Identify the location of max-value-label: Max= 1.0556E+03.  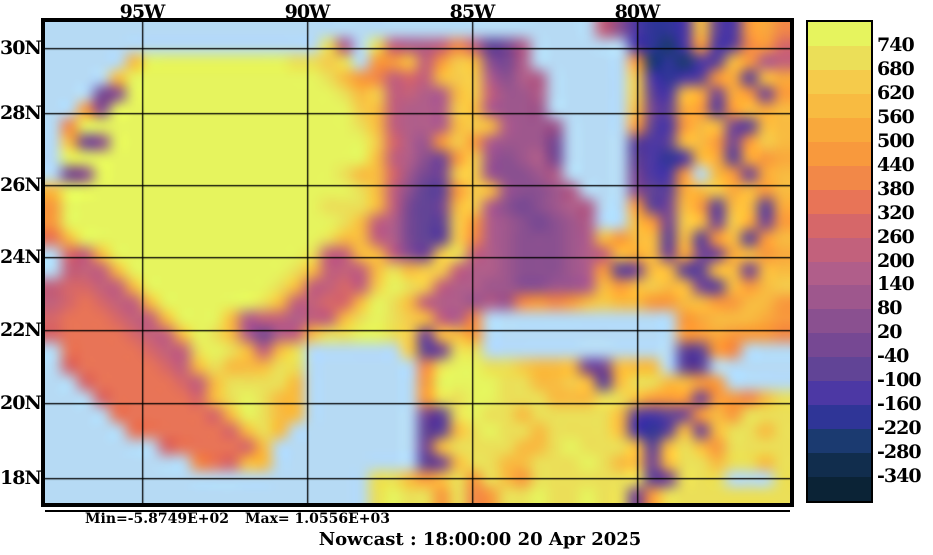
(317, 519).